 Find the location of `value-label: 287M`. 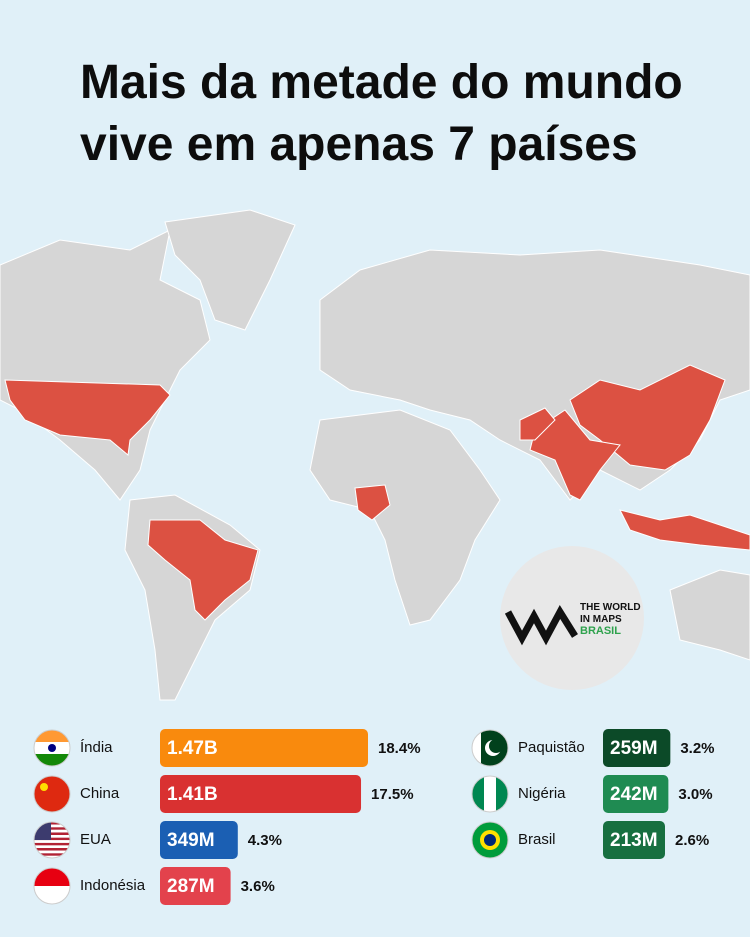

value-label: 287M is located at coordinates (191, 886).